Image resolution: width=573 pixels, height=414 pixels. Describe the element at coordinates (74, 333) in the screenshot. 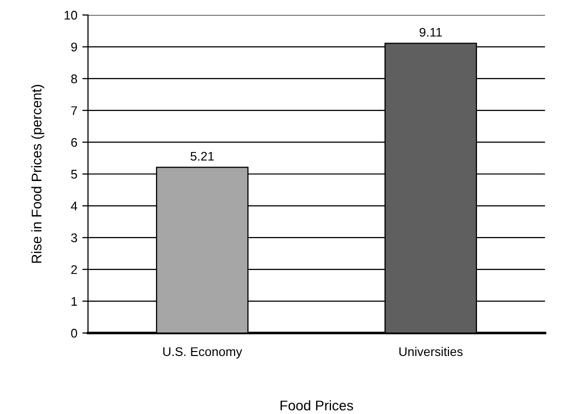

I see `y-tick-label: 0` at that location.